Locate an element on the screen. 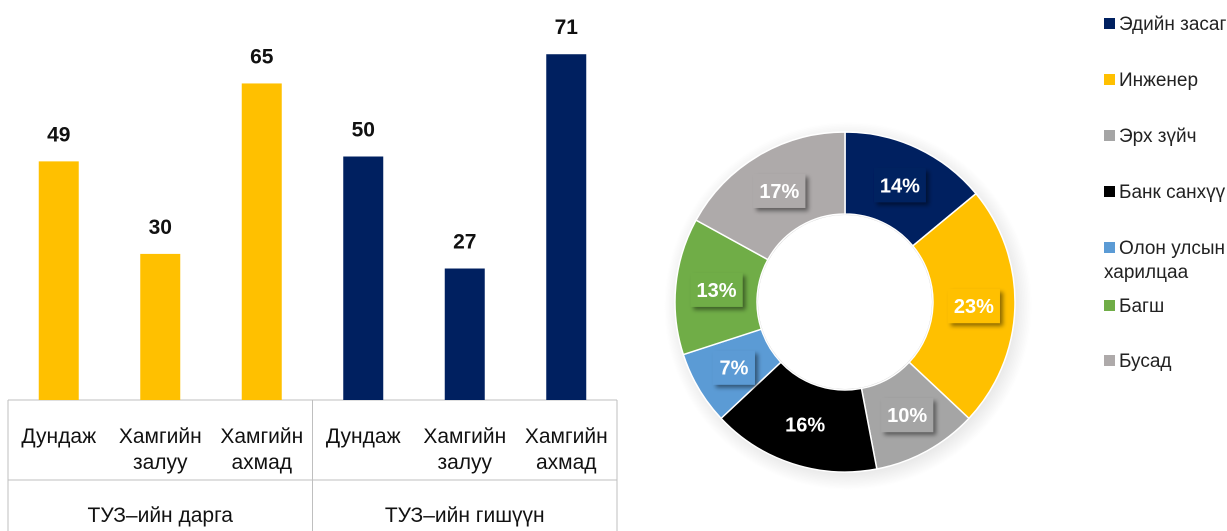 Image resolution: width=1227 pixels, height=531 pixels. data-label: 71 is located at coordinates (567, 27).